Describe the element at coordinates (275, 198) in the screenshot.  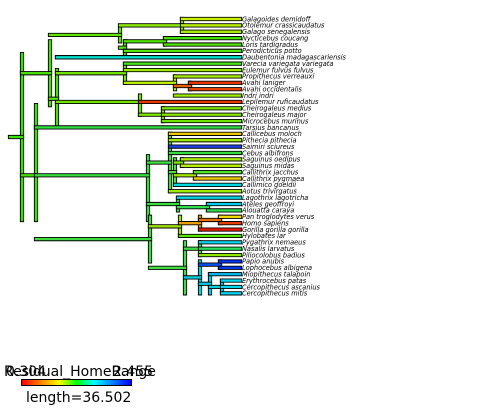
I see `tip-label: Lagothrix lagotricha` at that location.